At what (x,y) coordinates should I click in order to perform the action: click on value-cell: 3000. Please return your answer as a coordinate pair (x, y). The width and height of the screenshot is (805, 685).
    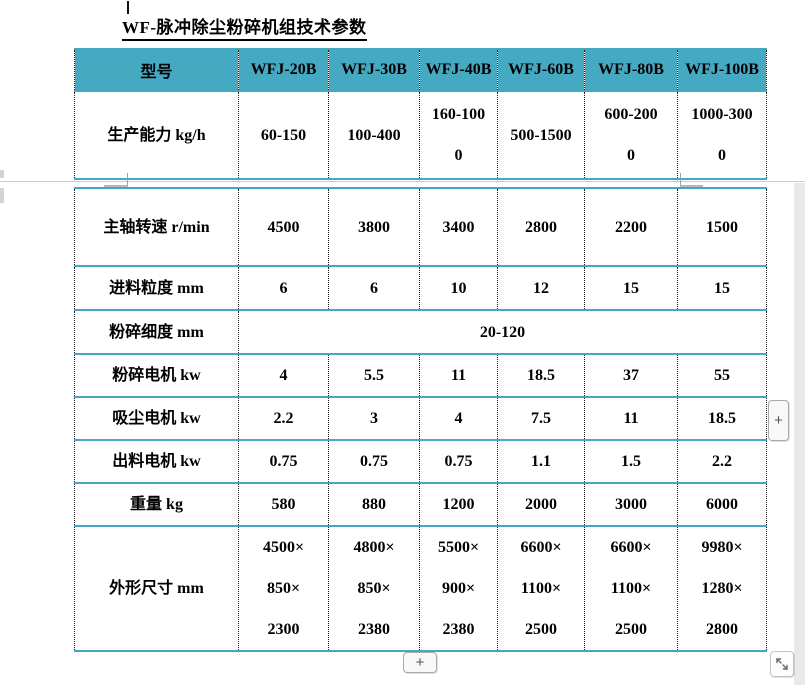
    Looking at the image, I should click on (631, 504).